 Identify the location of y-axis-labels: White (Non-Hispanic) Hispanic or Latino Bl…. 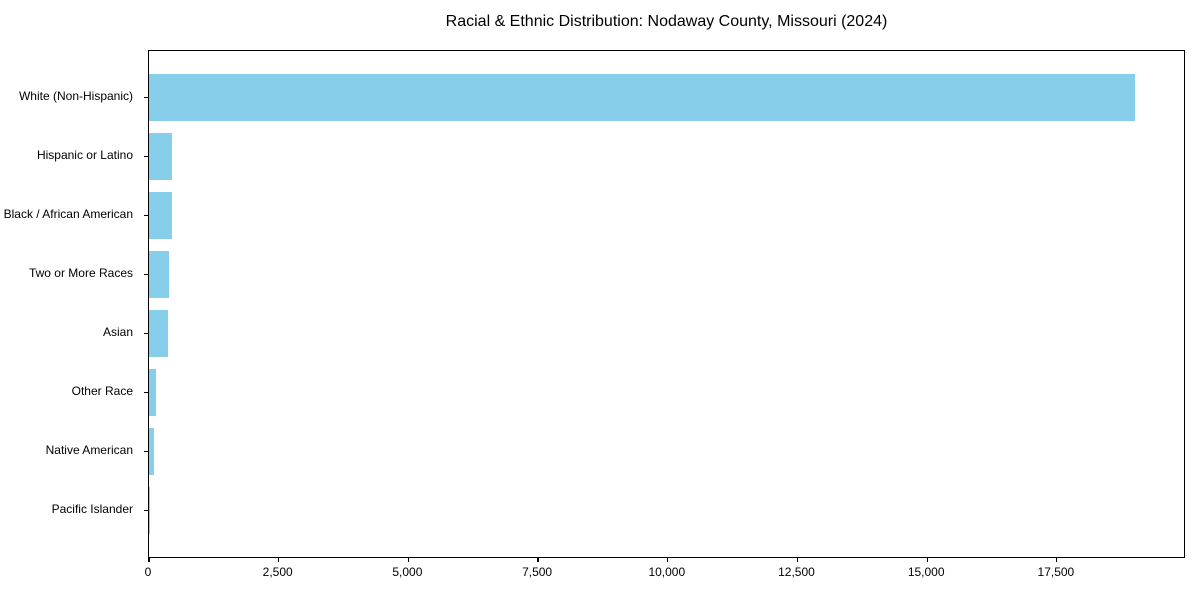
(70, 304).